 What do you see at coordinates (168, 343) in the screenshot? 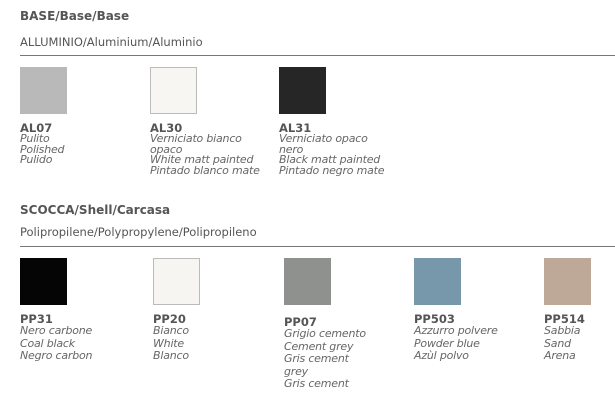
I see `finish-description: White` at bounding box center [168, 343].